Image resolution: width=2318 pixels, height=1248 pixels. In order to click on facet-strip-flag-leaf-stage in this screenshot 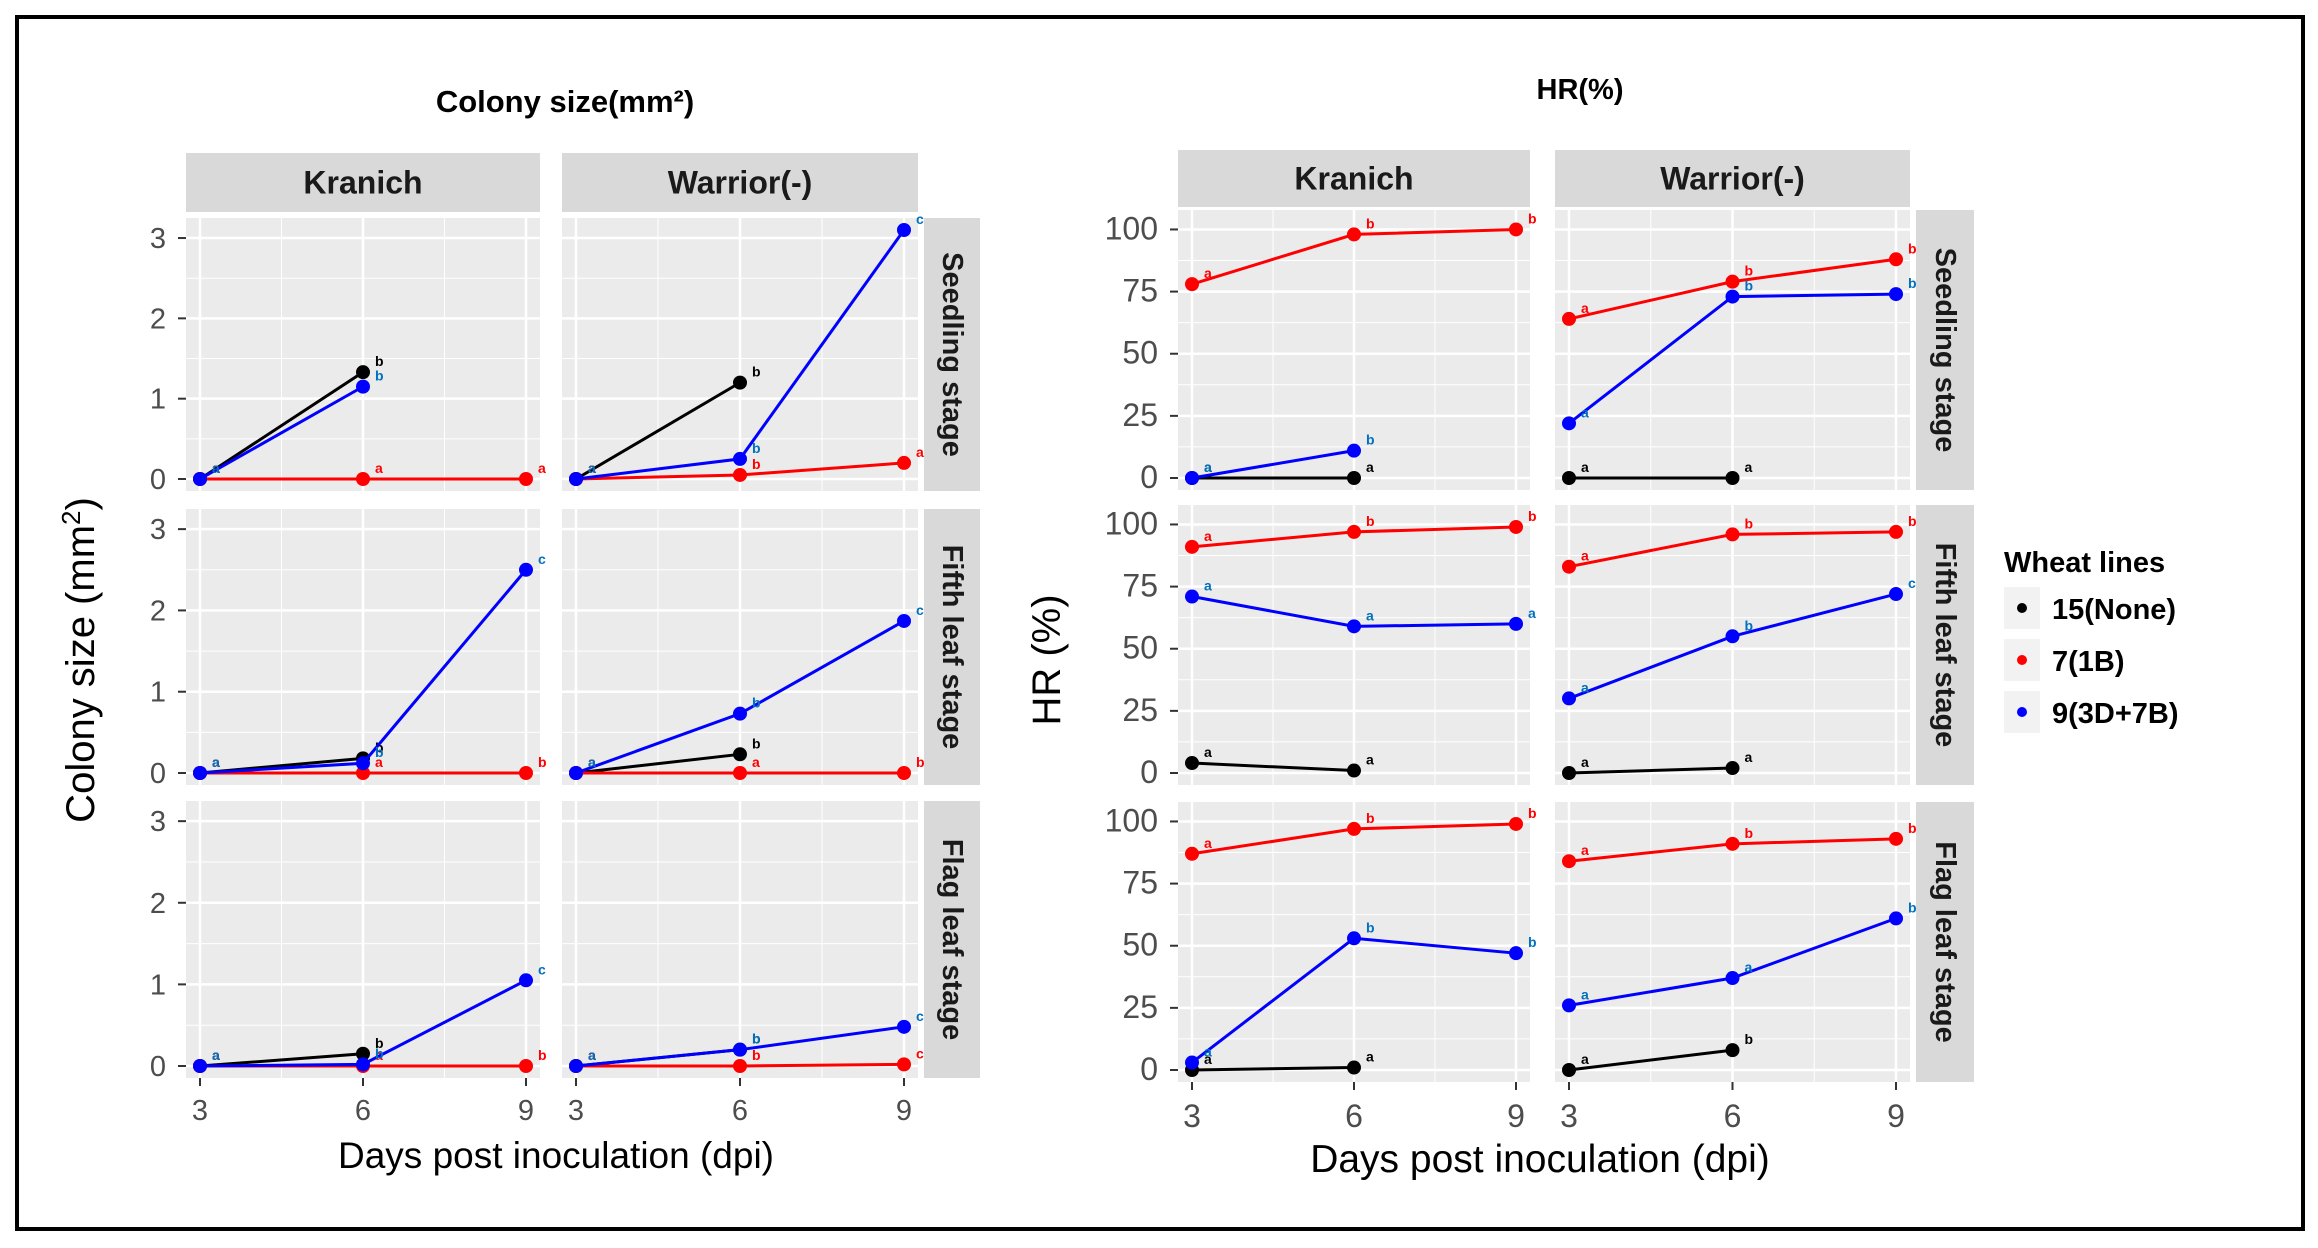, I will do `click(952, 939)`.